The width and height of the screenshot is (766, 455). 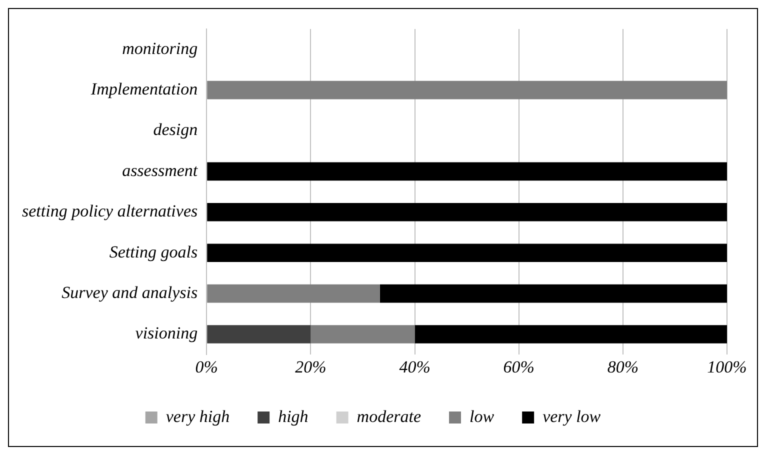 What do you see at coordinates (389, 416) in the screenshot?
I see `legend-label: moderate` at bounding box center [389, 416].